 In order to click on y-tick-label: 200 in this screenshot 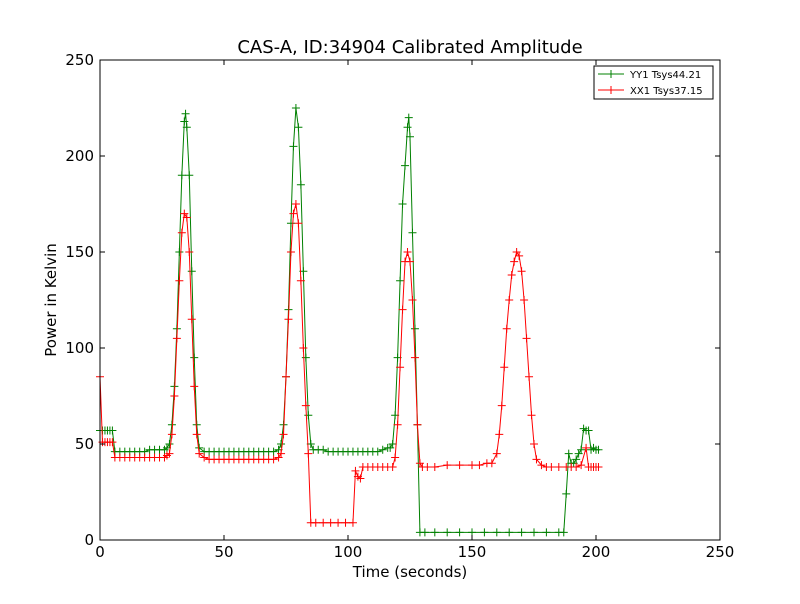, I will do `click(79, 156)`.